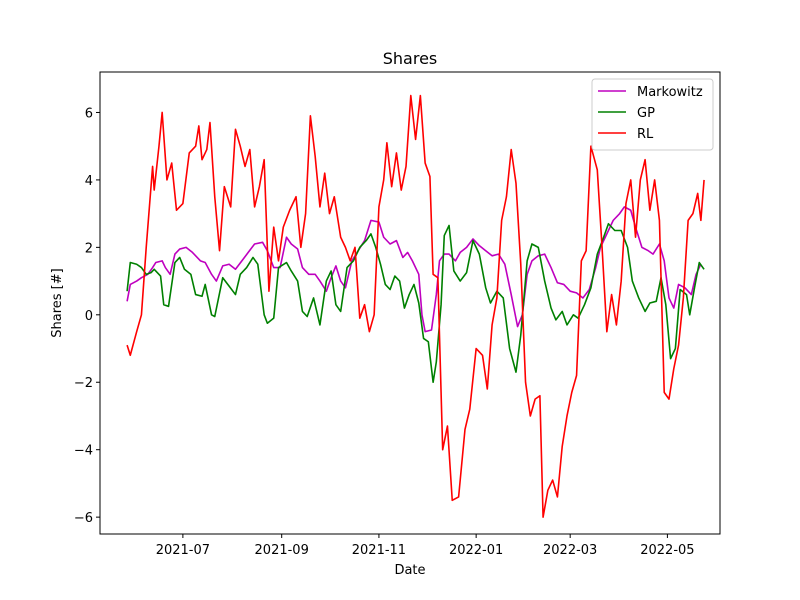  Describe the element at coordinates (667, 550) in the screenshot. I see `x-tick-label: 2022-05` at that location.